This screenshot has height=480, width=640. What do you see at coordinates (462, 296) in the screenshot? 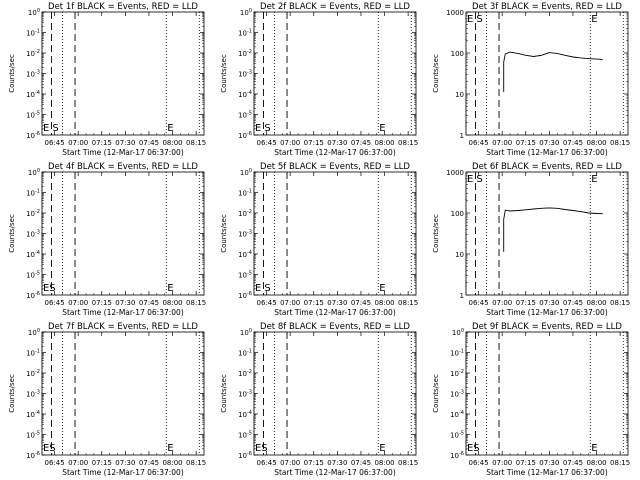
I see `y-tick-label: 1` at bounding box center [462, 296].